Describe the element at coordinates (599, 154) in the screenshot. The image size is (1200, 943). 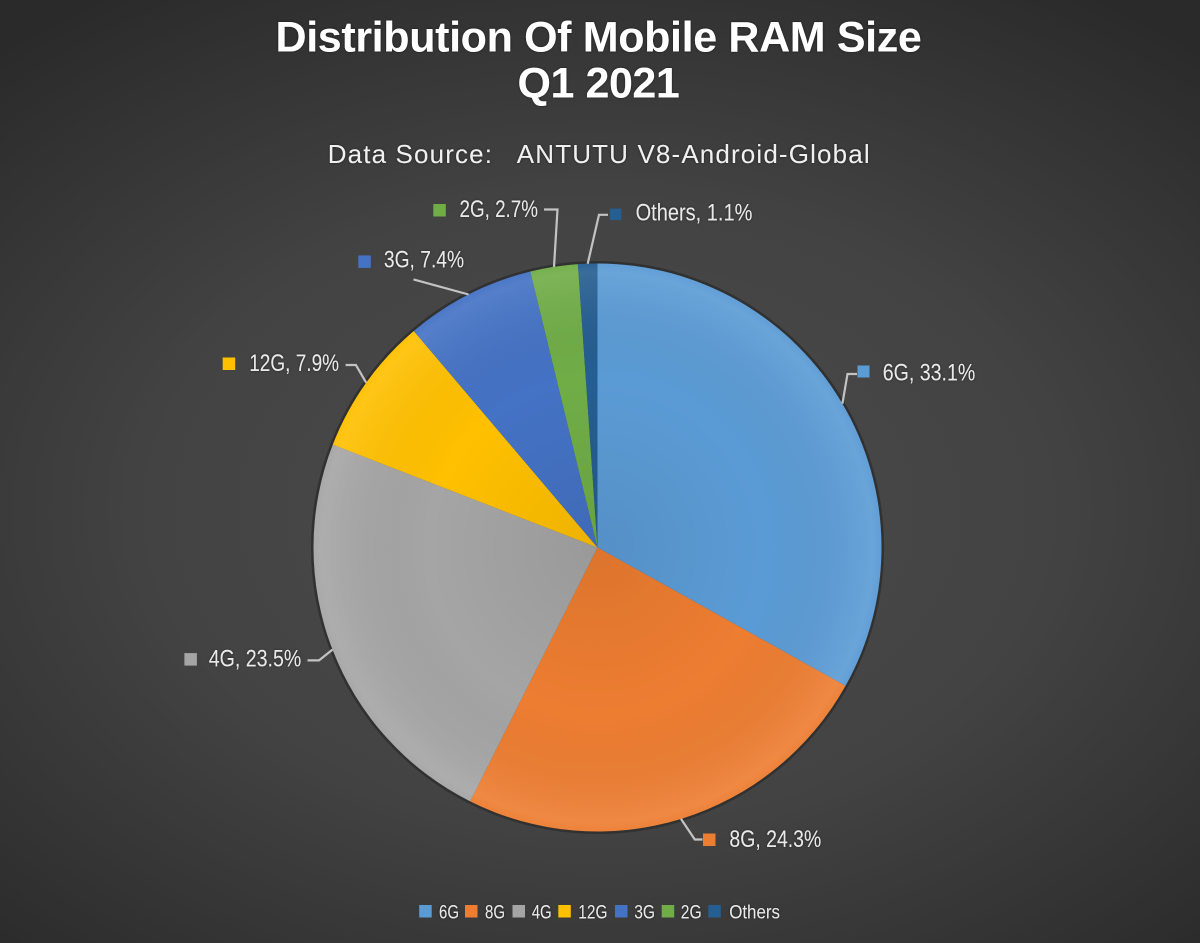
I see `svg-text:Data Source: ANTUTU V8-Andro: Data Source: ANTUTU V8-Android-Global` at that location.